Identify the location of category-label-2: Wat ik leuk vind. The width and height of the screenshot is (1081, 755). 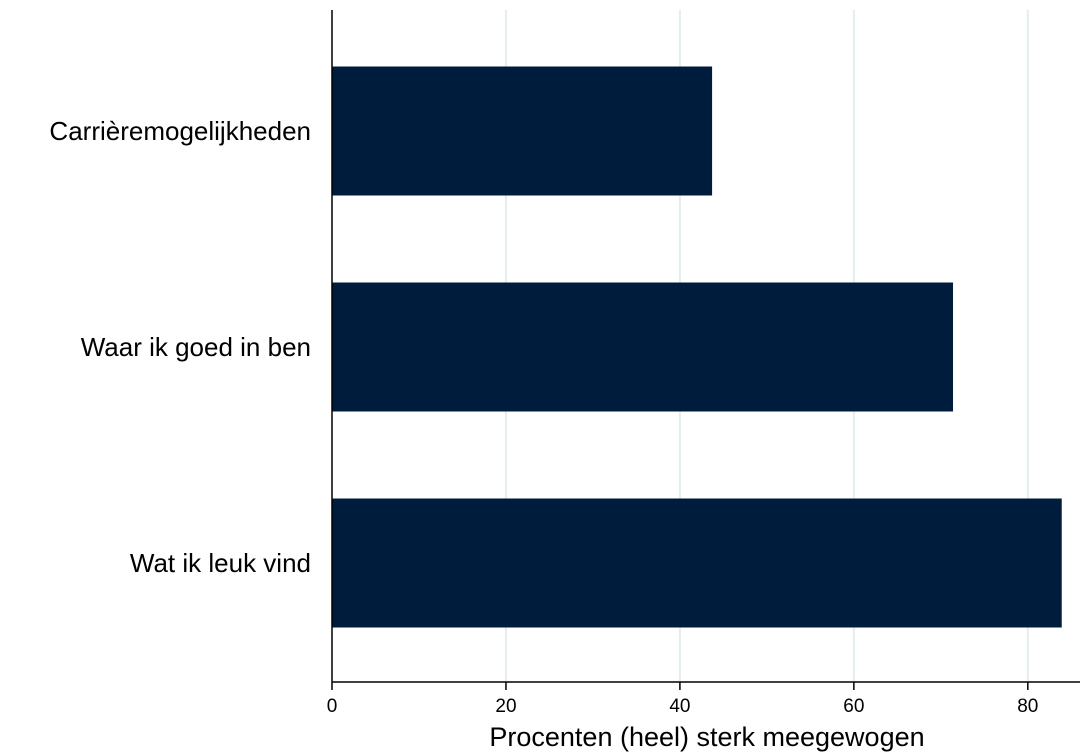
(220, 563).